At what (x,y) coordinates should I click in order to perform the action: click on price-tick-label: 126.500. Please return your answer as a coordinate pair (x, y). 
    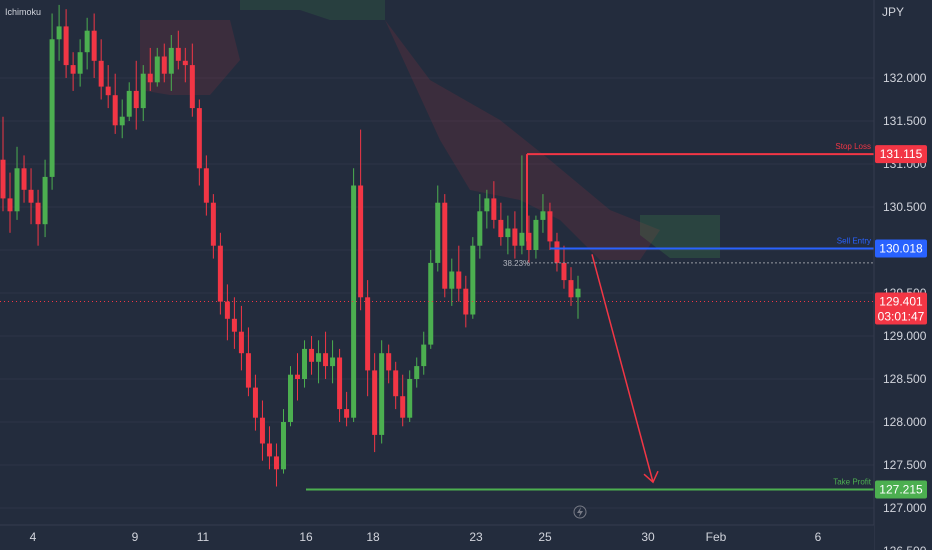
    Looking at the image, I should click on (905, 547).